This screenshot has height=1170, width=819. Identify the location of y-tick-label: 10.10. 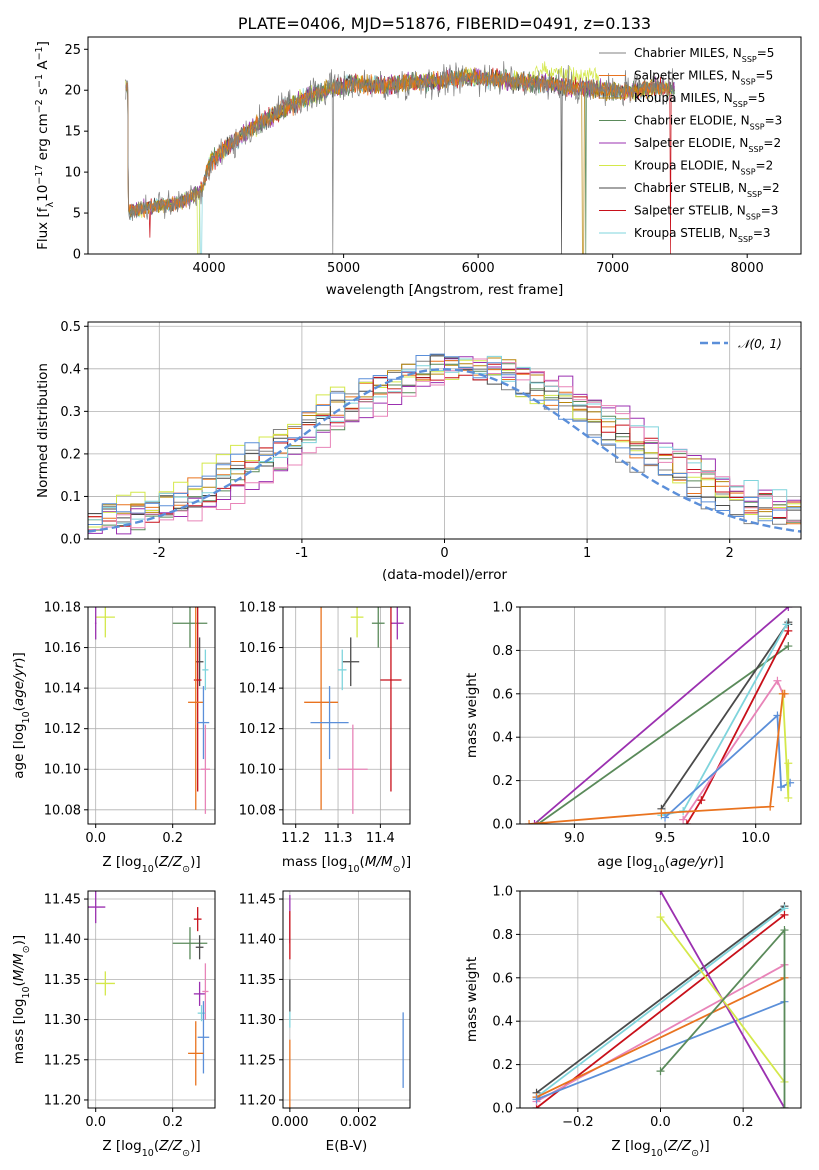
(62, 770).